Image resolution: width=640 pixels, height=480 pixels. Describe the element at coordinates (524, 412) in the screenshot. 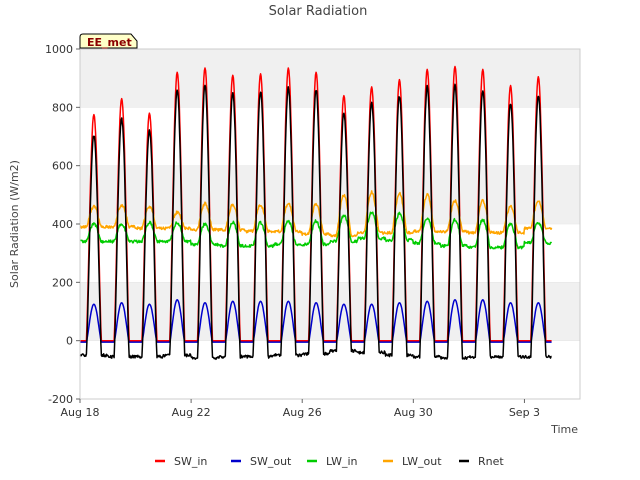

I see `x-tick-label: Sep 3` at that location.